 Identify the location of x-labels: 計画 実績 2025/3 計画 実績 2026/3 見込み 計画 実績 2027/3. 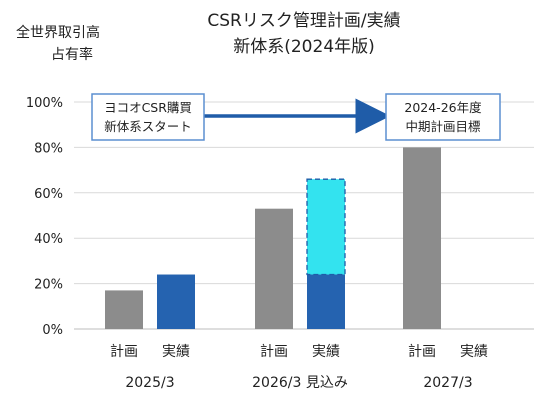
(299, 367).